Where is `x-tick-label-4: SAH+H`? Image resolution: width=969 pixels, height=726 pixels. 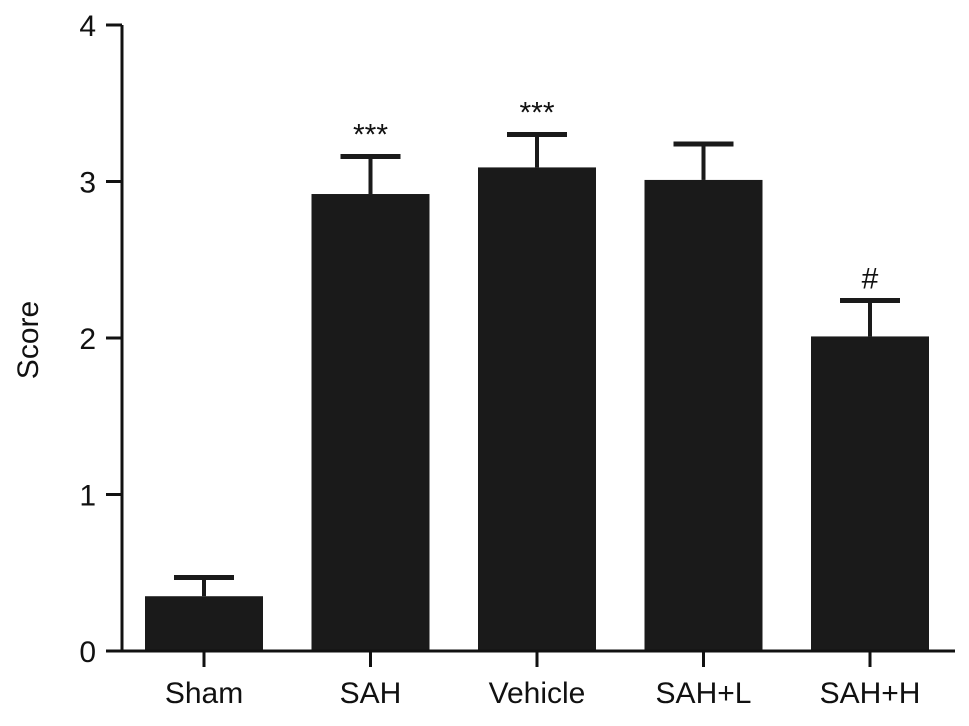 x-tick-label-4: SAH+H is located at coordinates (870, 693).